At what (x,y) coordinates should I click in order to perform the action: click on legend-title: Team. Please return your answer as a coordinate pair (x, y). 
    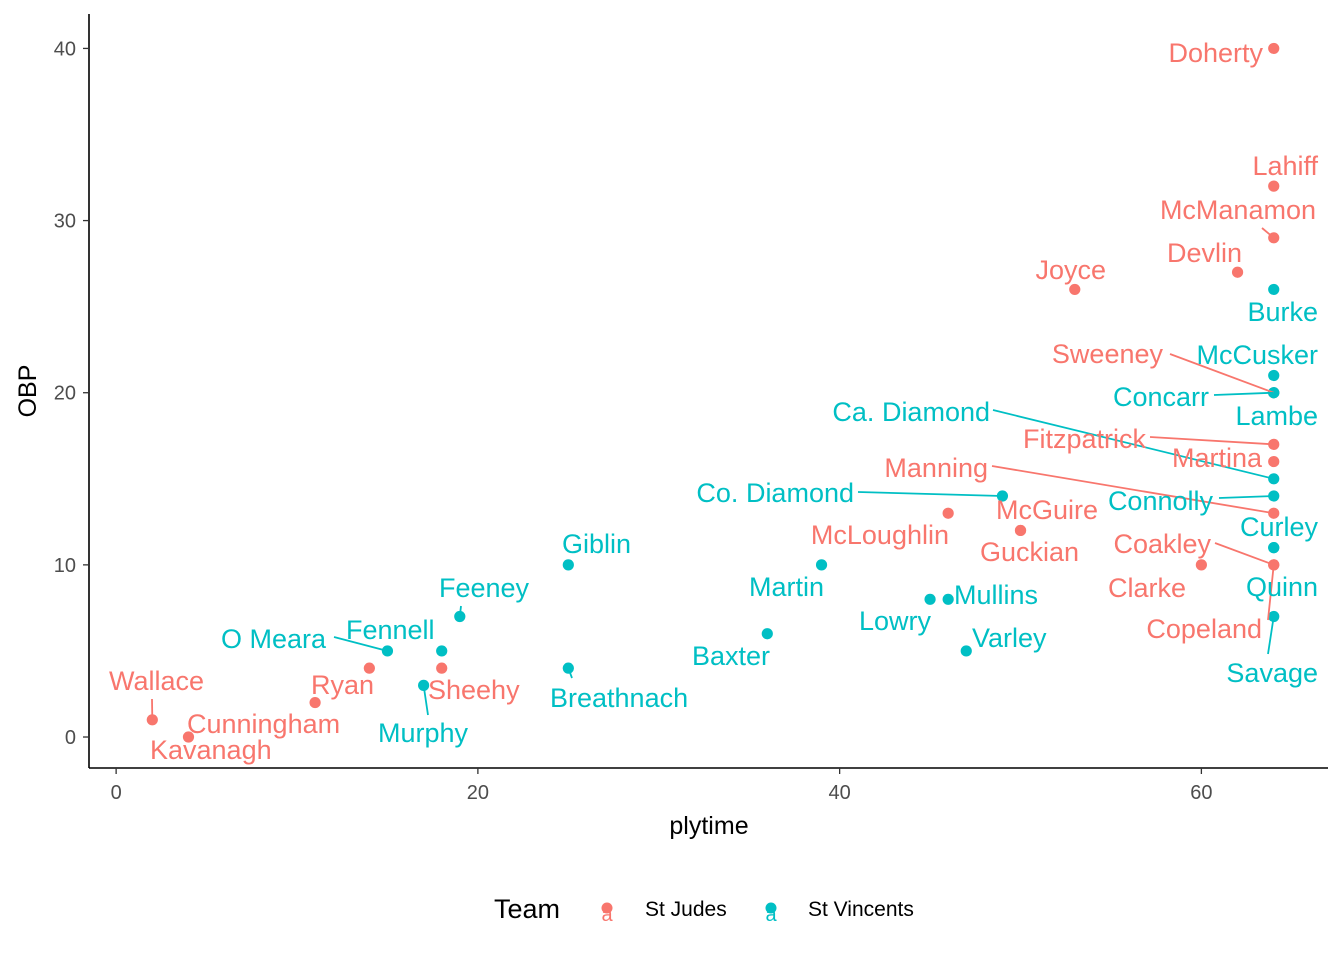
    Looking at the image, I should click on (527, 909).